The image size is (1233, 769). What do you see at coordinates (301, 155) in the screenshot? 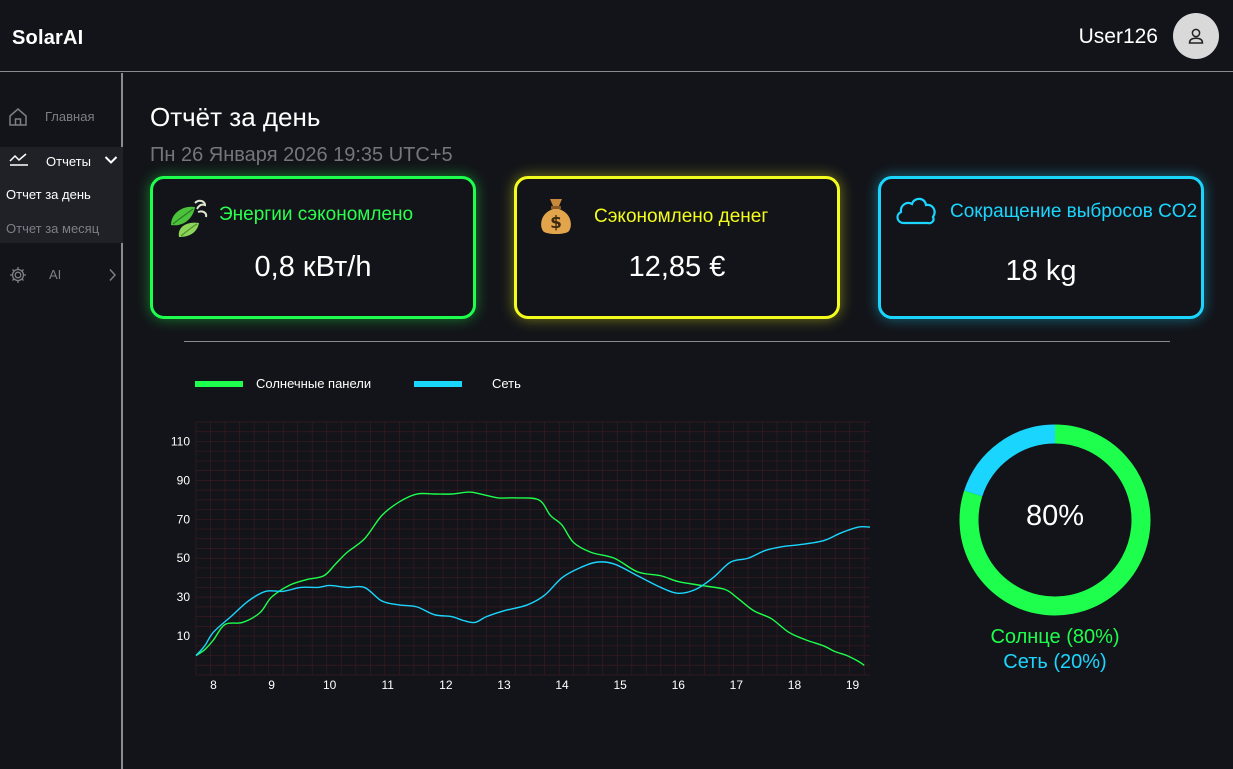
I see `page-date: Пн 26 Января 2026 19:35 UTC+5` at bounding box center [301, 155].